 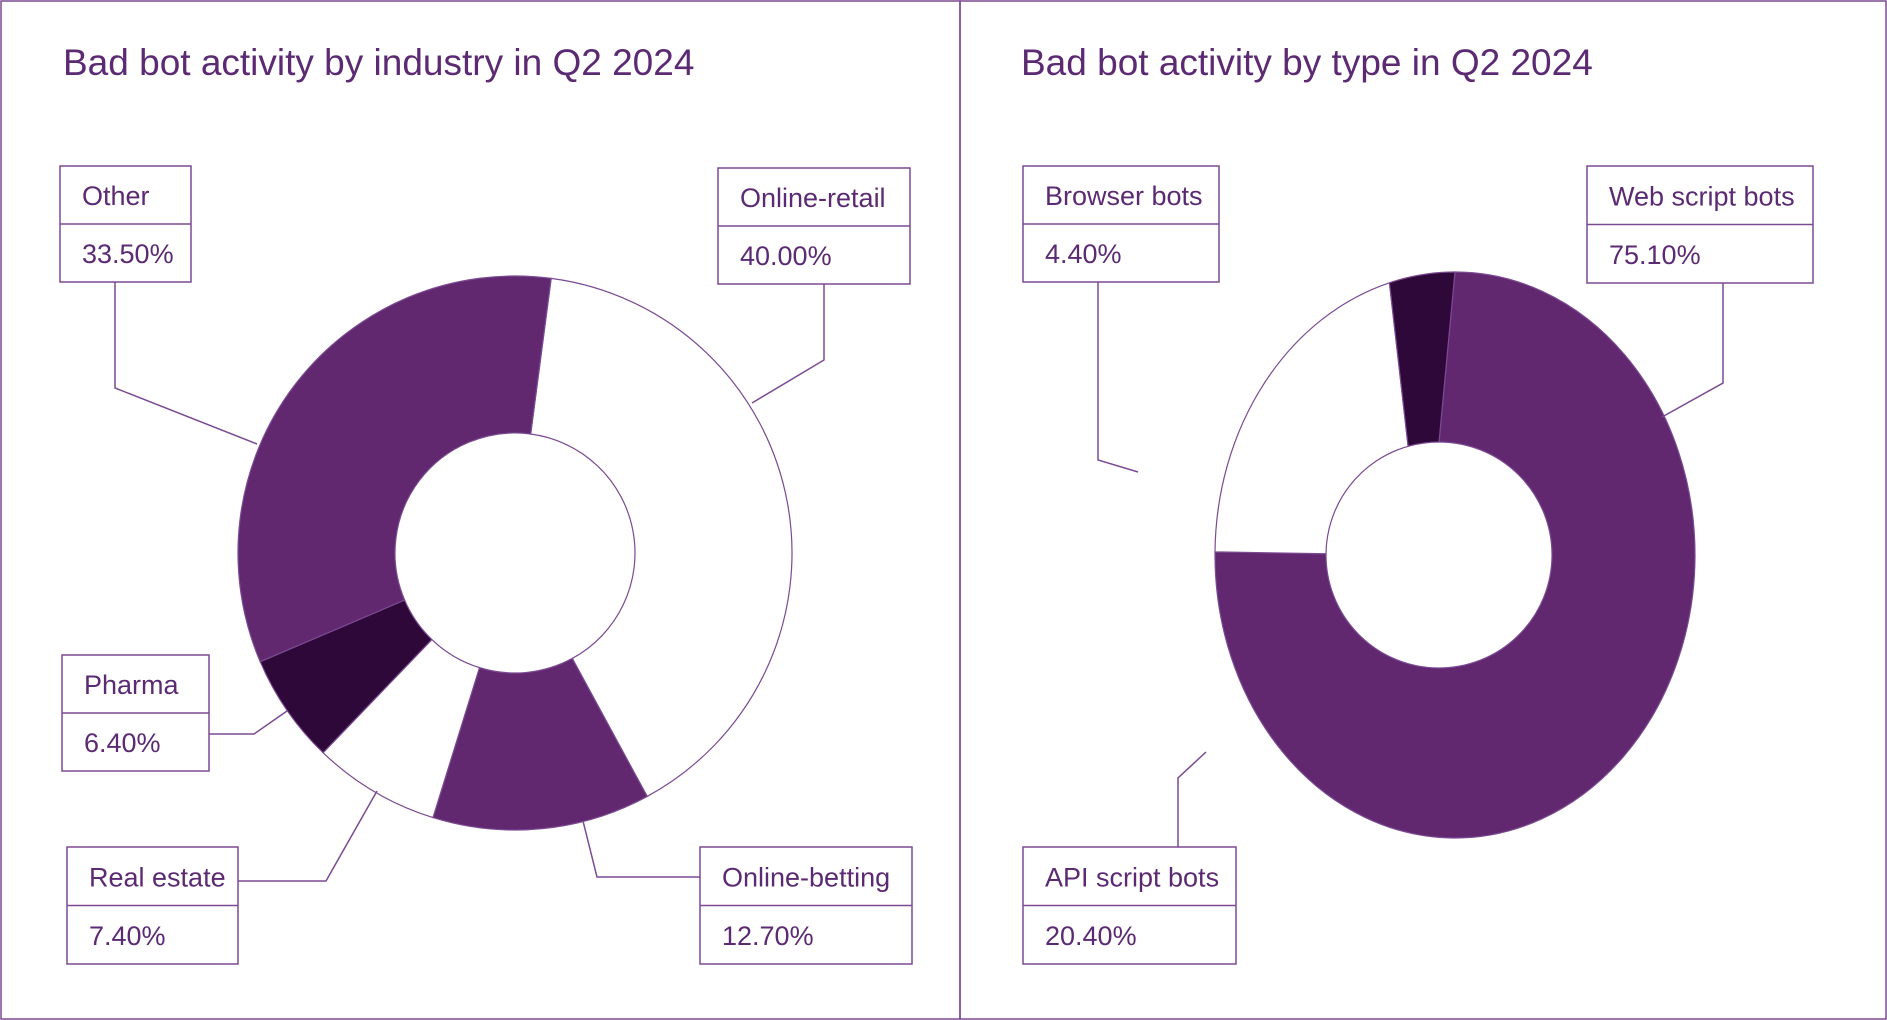 I want to click on slice-value-real-estate: 7.40%, so click(x=127, y=936).